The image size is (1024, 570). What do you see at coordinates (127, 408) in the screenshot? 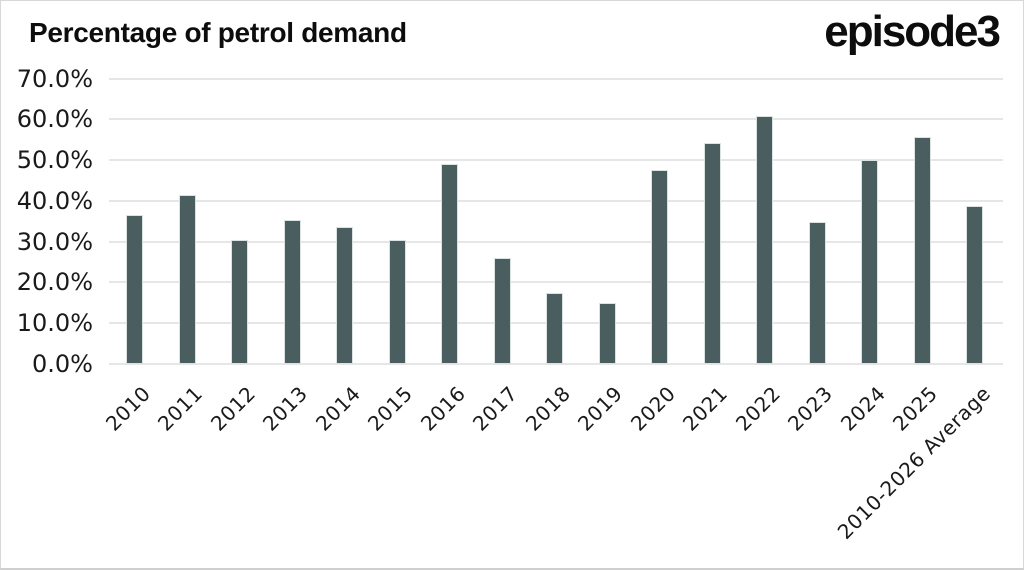
I see `x-axis-tick-label: 2010` at bounding box center [127, 408].